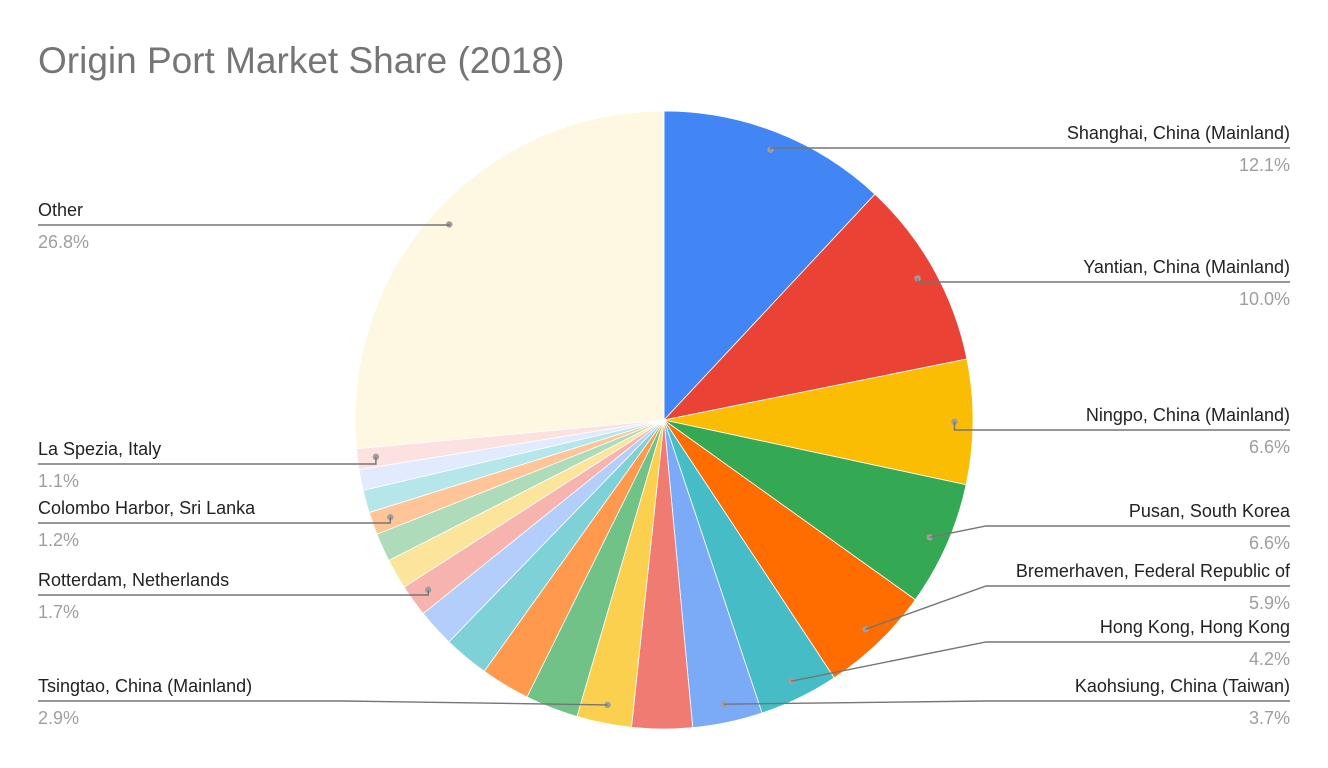 Image resolution: width=1328 pixels, height=768 pixels. Describe the element at coordinates (1182, 686) in the screenshot. I see `slice-label-kaohsiung-china-taiwan: Kaohsiung, China (Taiwan)` at that location.